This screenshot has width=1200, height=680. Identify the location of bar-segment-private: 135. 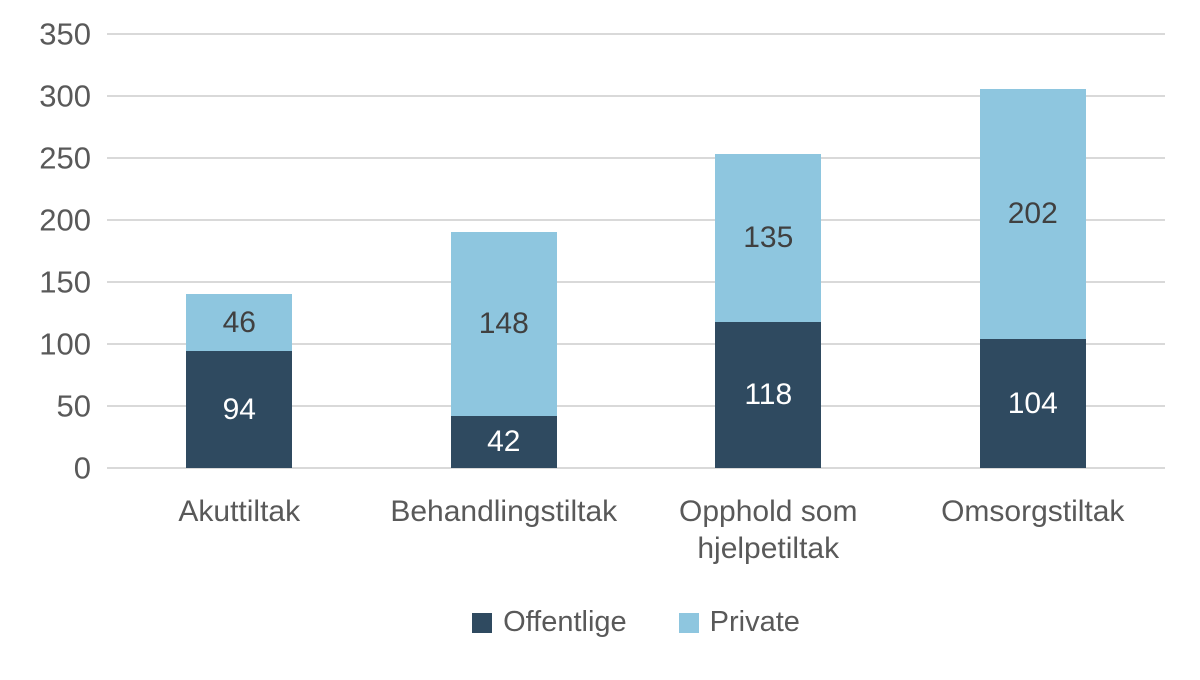
(768, 238).